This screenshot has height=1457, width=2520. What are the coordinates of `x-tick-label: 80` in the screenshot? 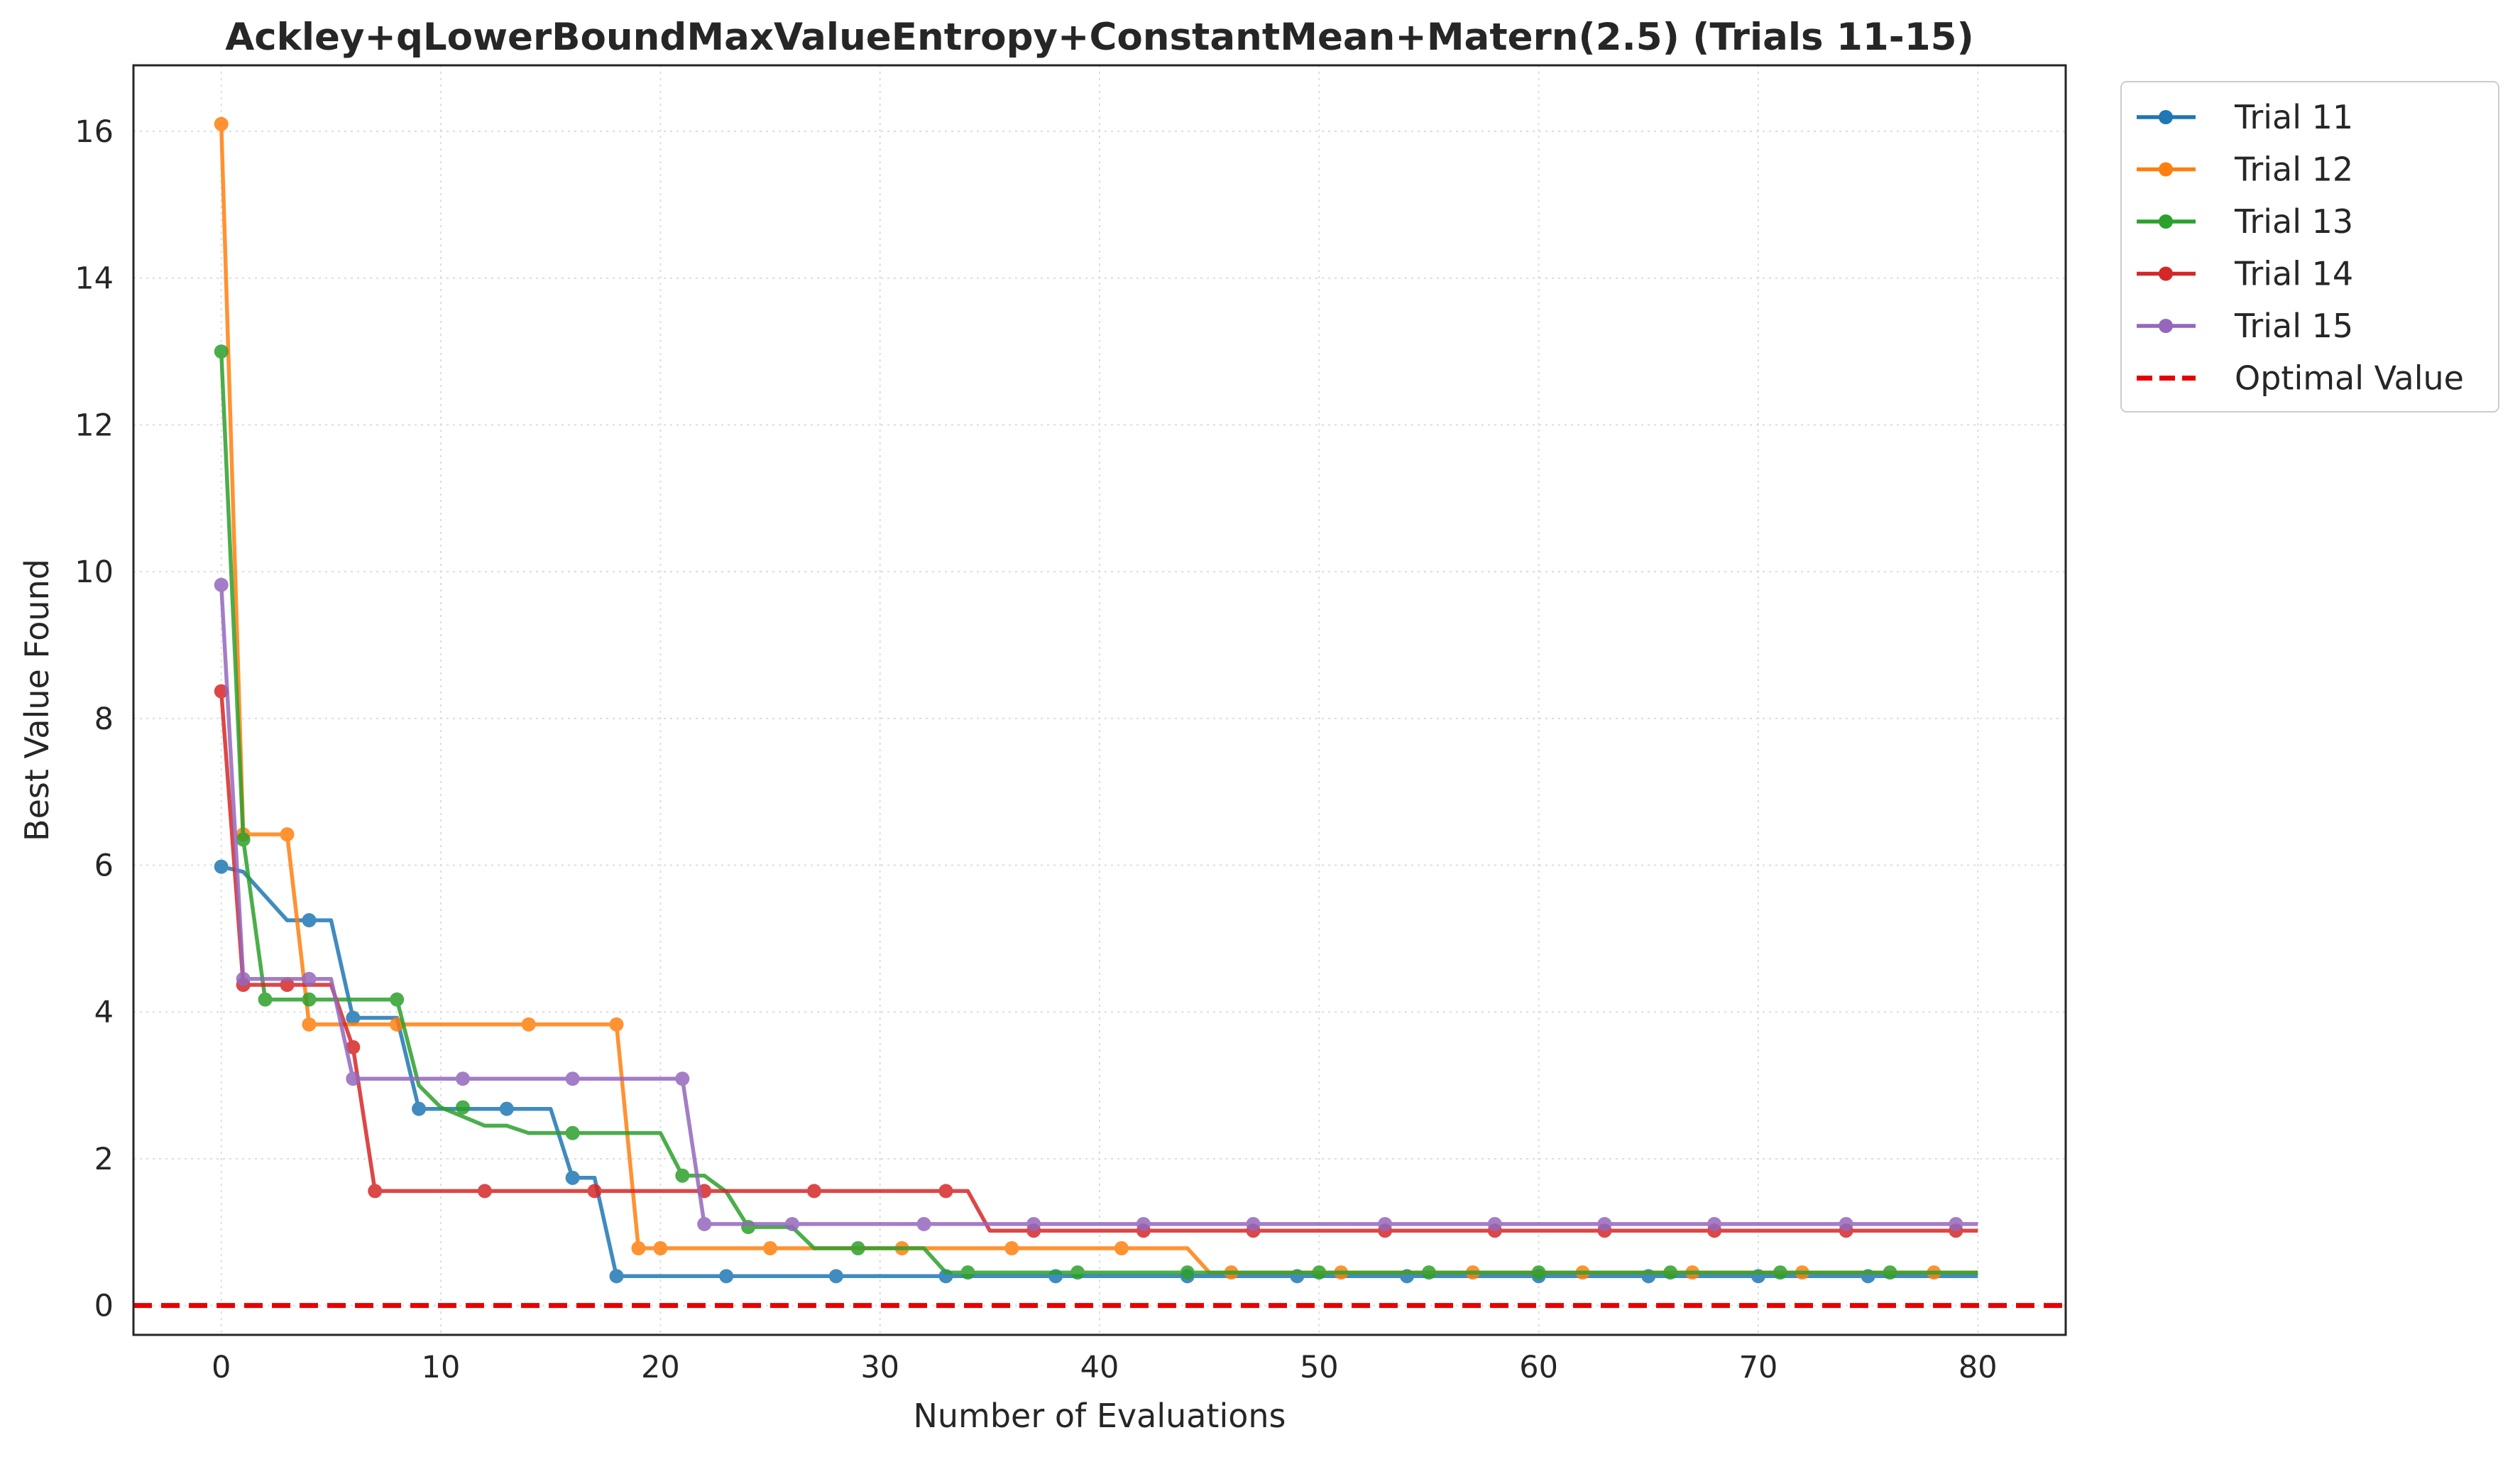 It's located at (1979, 1367).